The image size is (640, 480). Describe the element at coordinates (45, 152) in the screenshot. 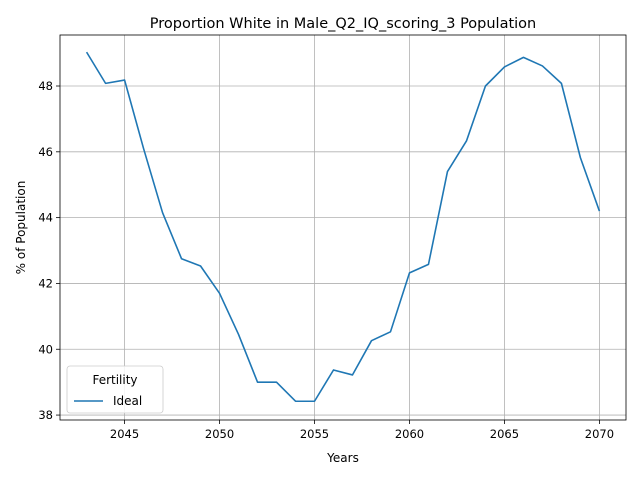

I see `y-tick-label: 46` at that location.